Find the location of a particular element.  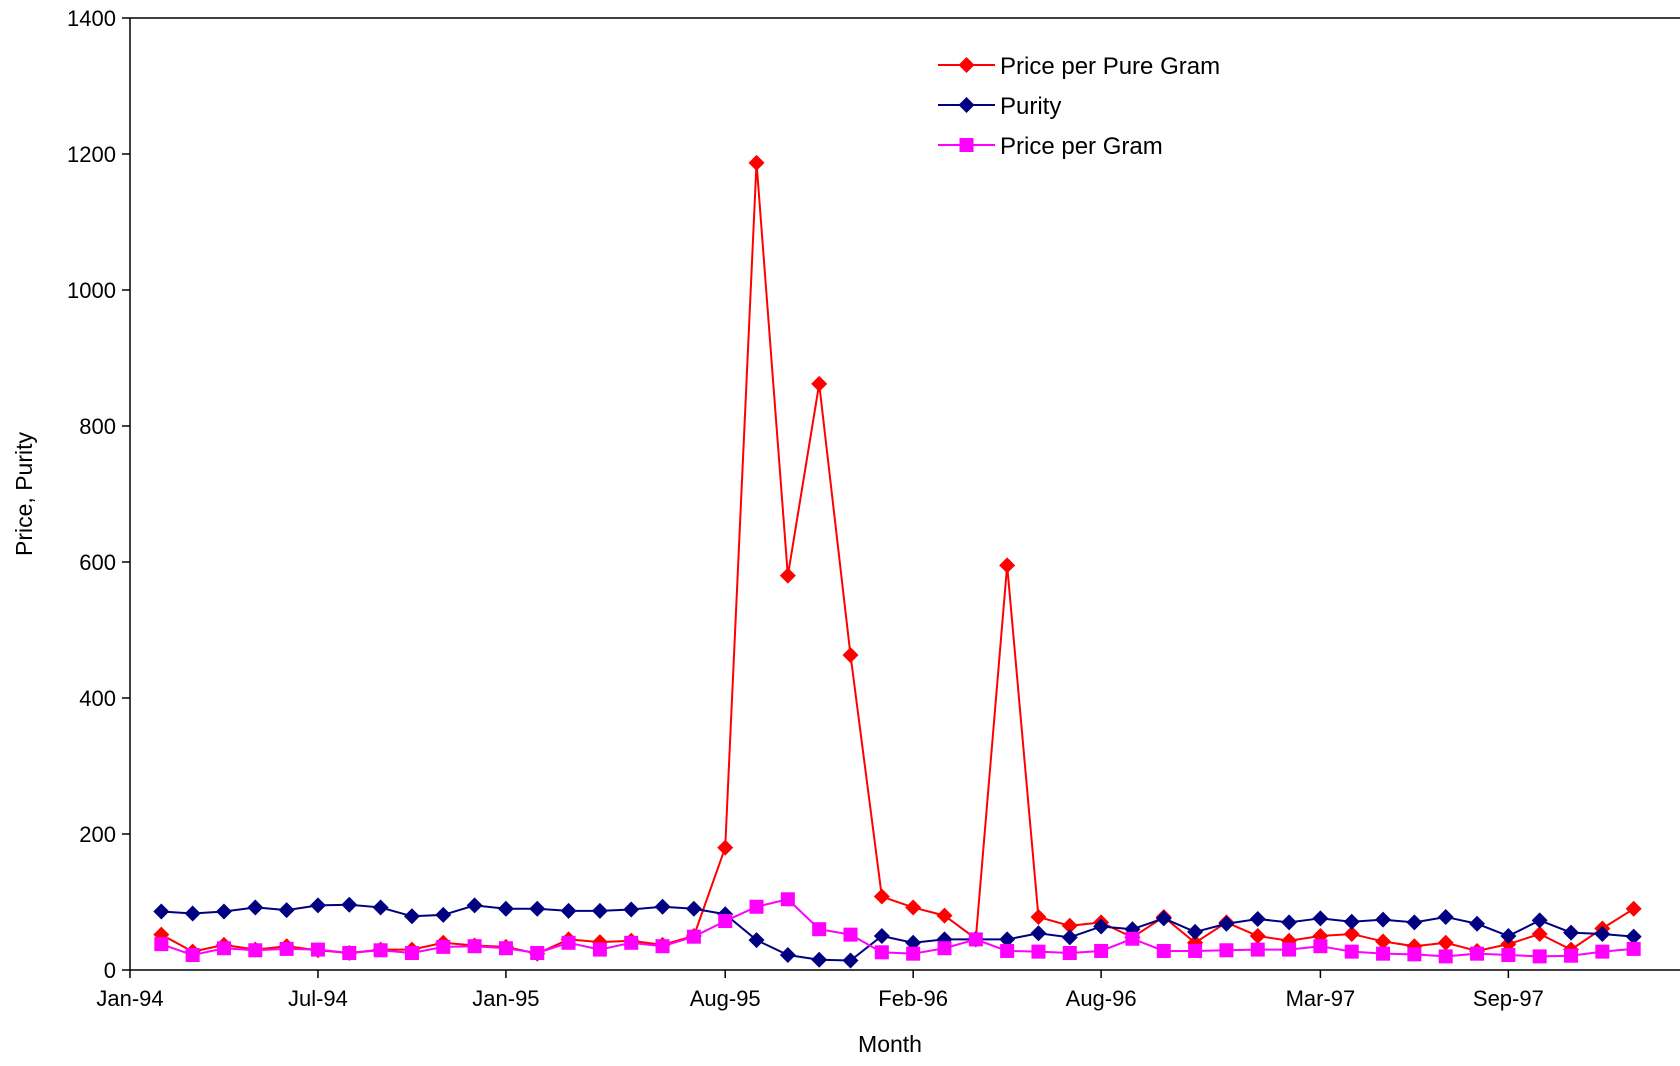

legend: Price per Pure Gram Purity Price per Gram is located at coordinates (1079, 106).